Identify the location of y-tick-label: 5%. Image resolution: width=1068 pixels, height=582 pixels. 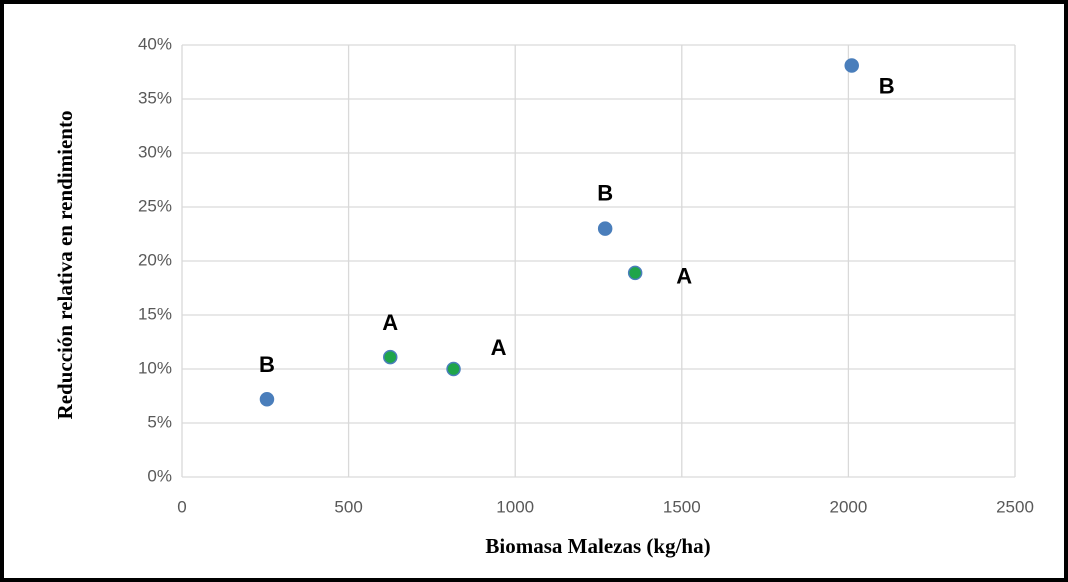
(159, 421).